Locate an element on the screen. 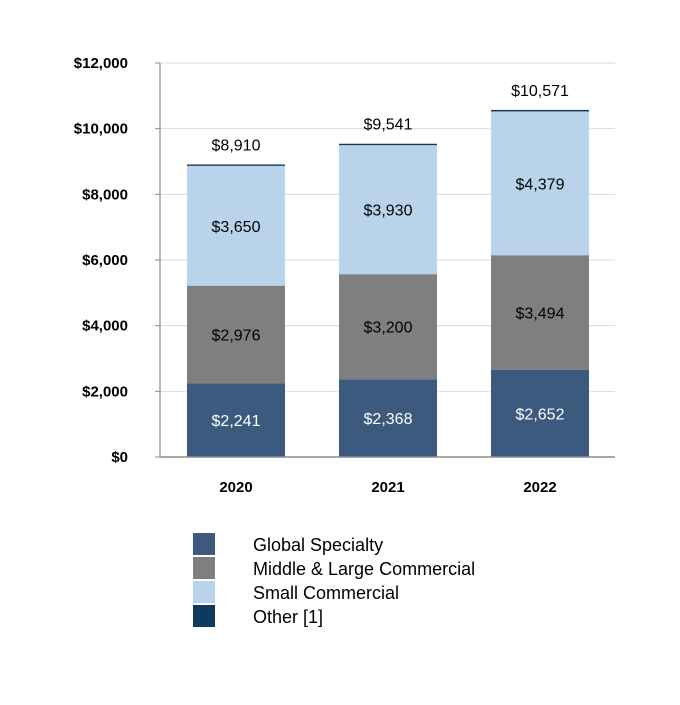 This screenshot has height=705, width=680. legend-label: Global Specialty is located at coordinates (318, 545).